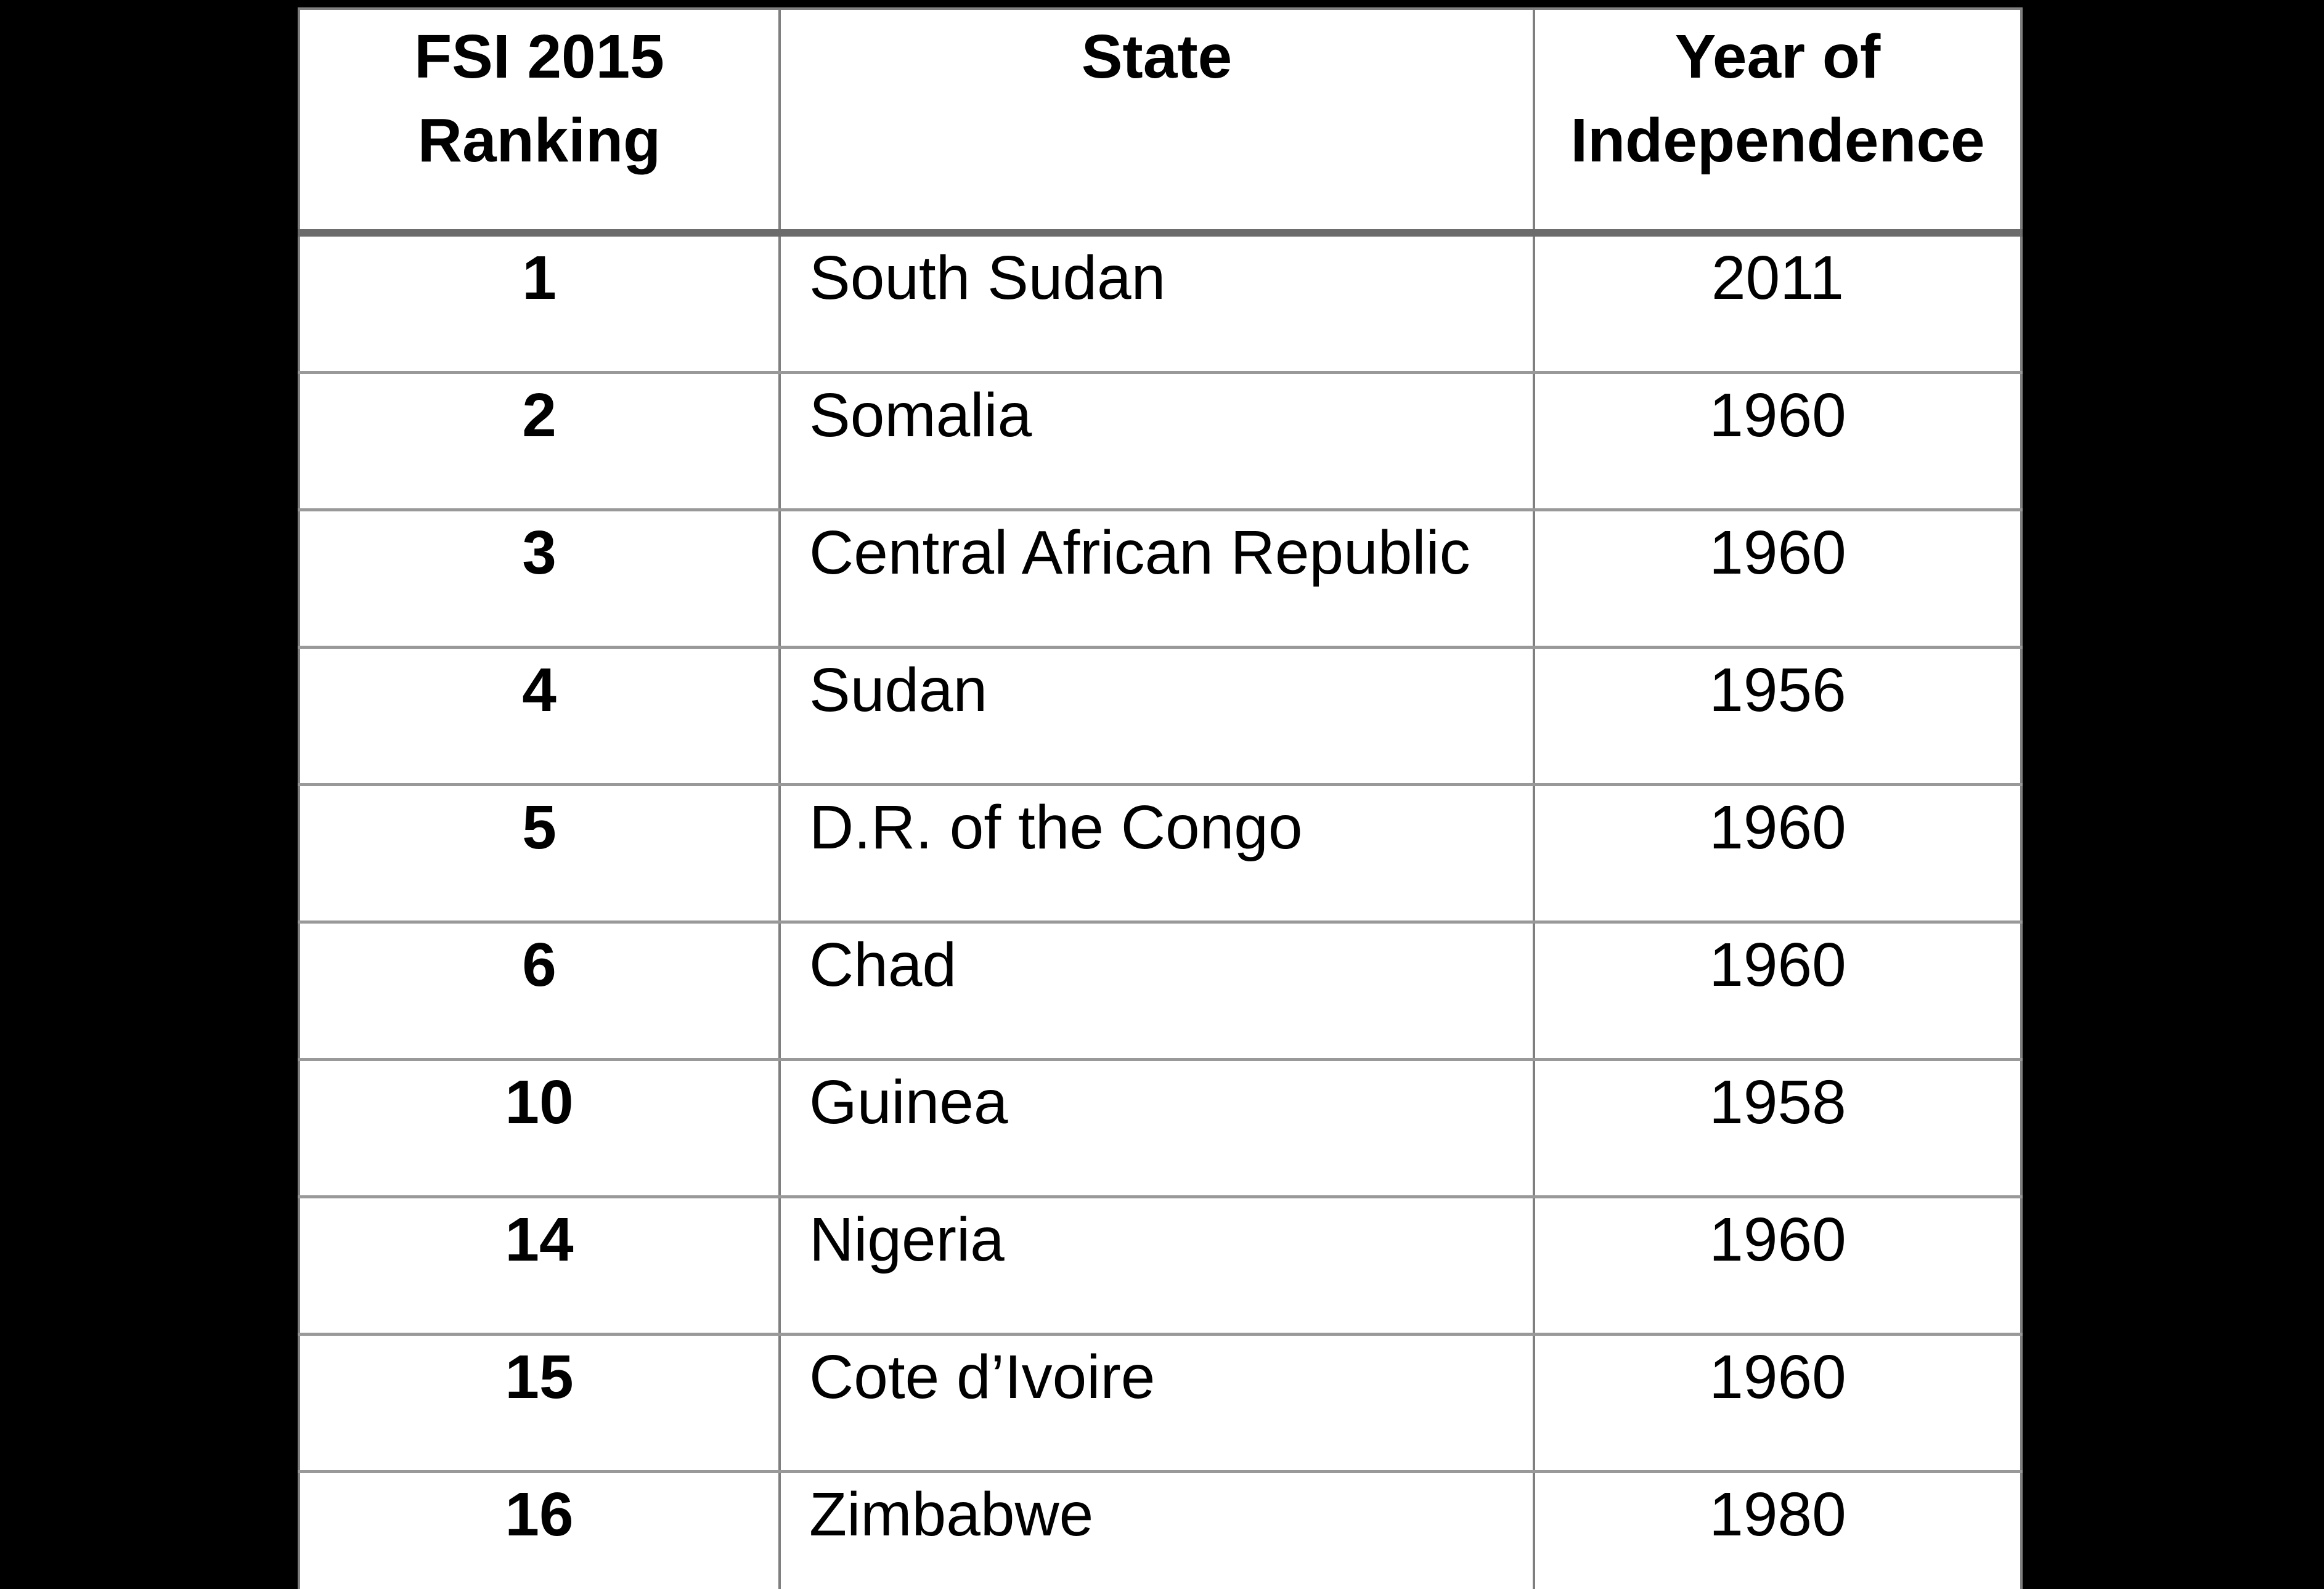 Image resolution: width=2324 pixels, height=1589 pixels. What do you see at coordinates (539, 1529) in the screenshot?
I see `rank-cell: 16` at bounding box center [539, 1529].